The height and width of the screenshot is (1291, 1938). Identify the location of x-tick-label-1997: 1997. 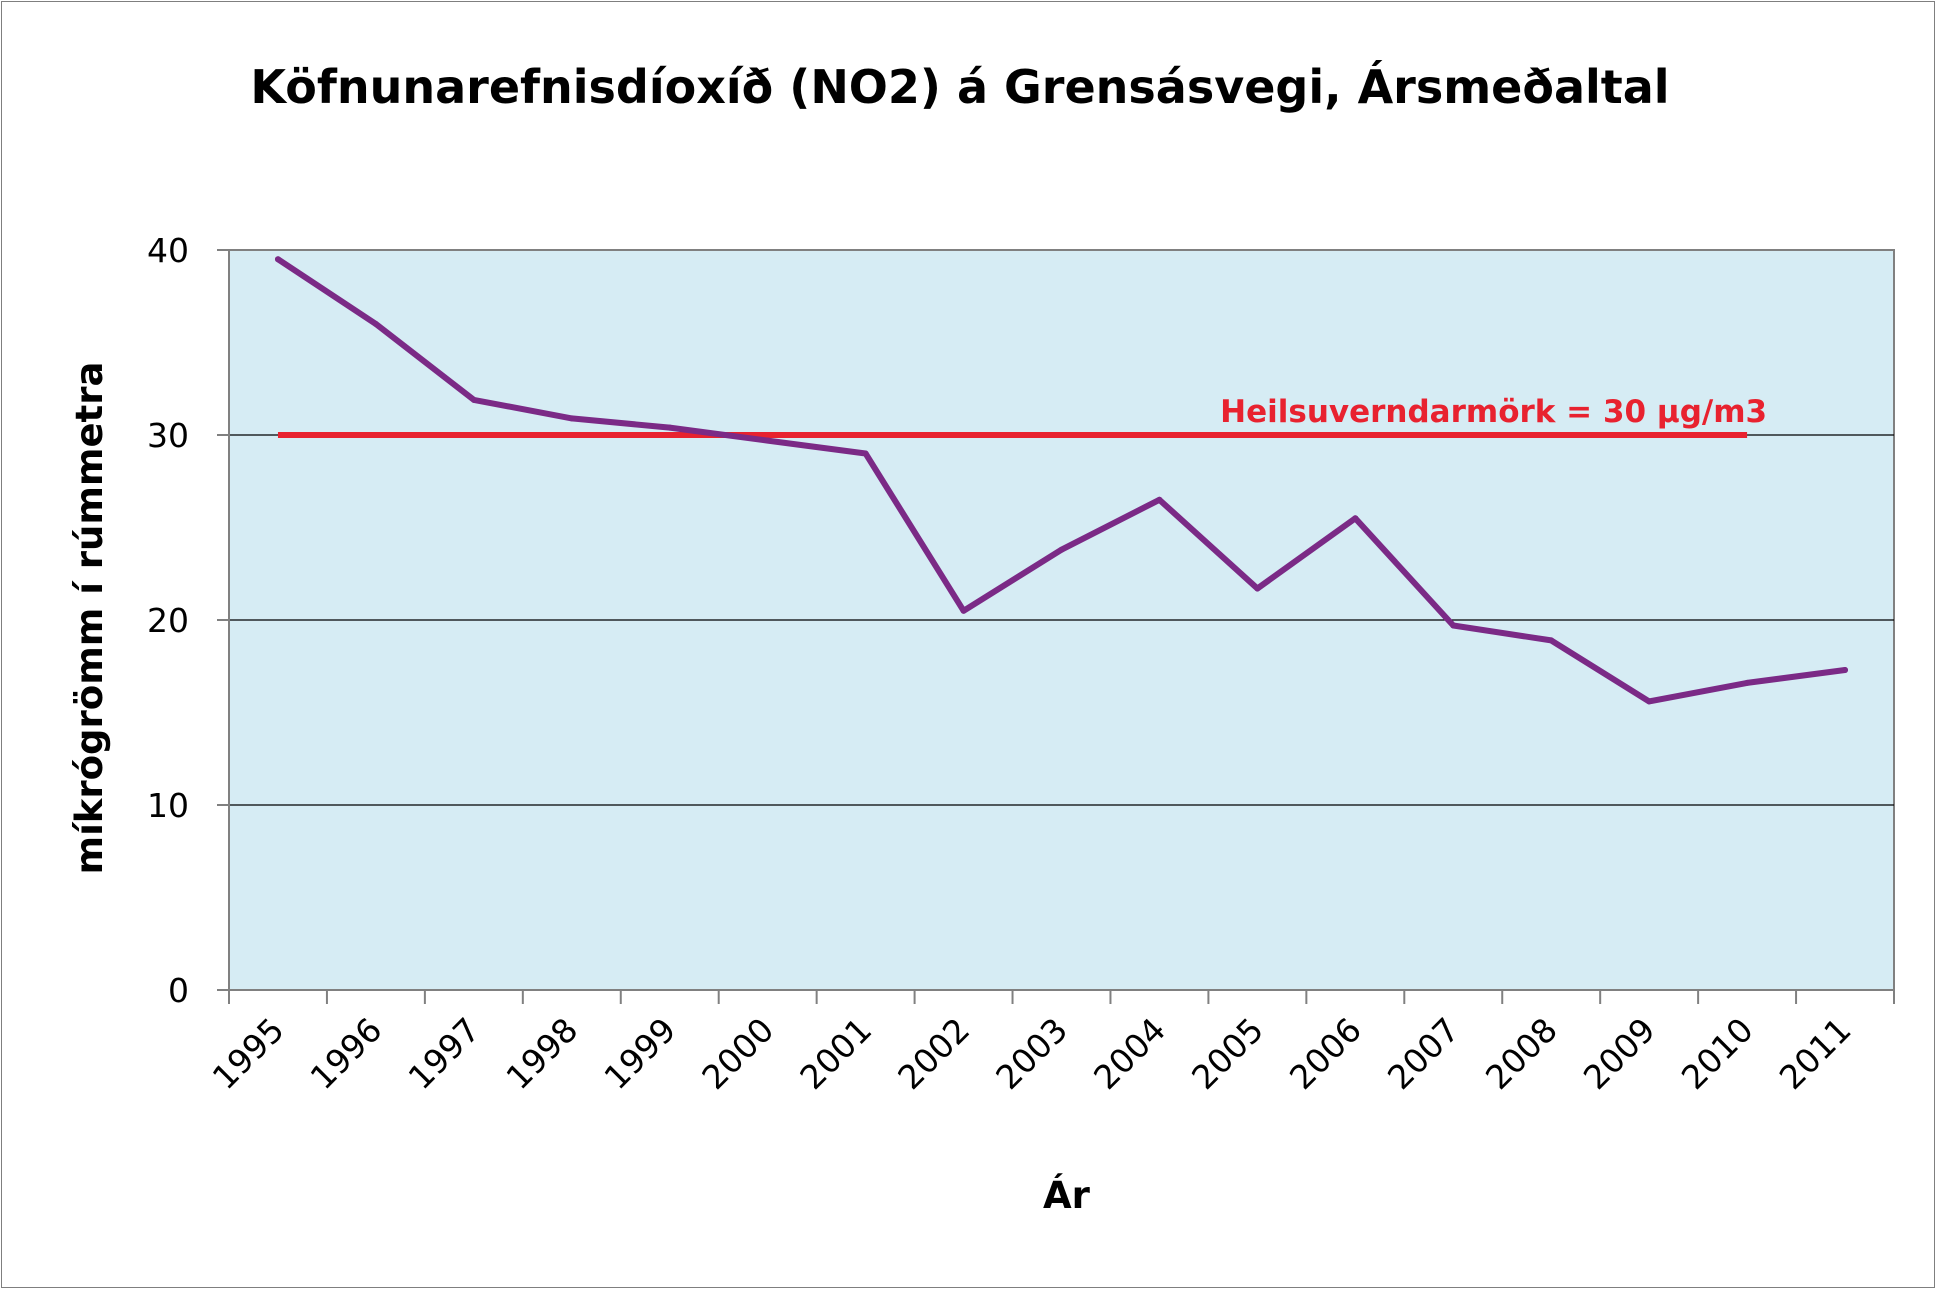
(444, 1053).